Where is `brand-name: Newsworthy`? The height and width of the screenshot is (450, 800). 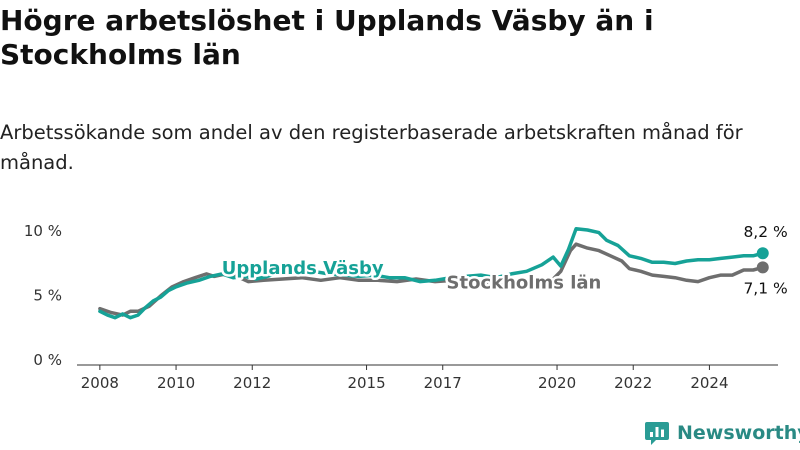 brand-name: Newsworthy is located at coordinates (738, 433).